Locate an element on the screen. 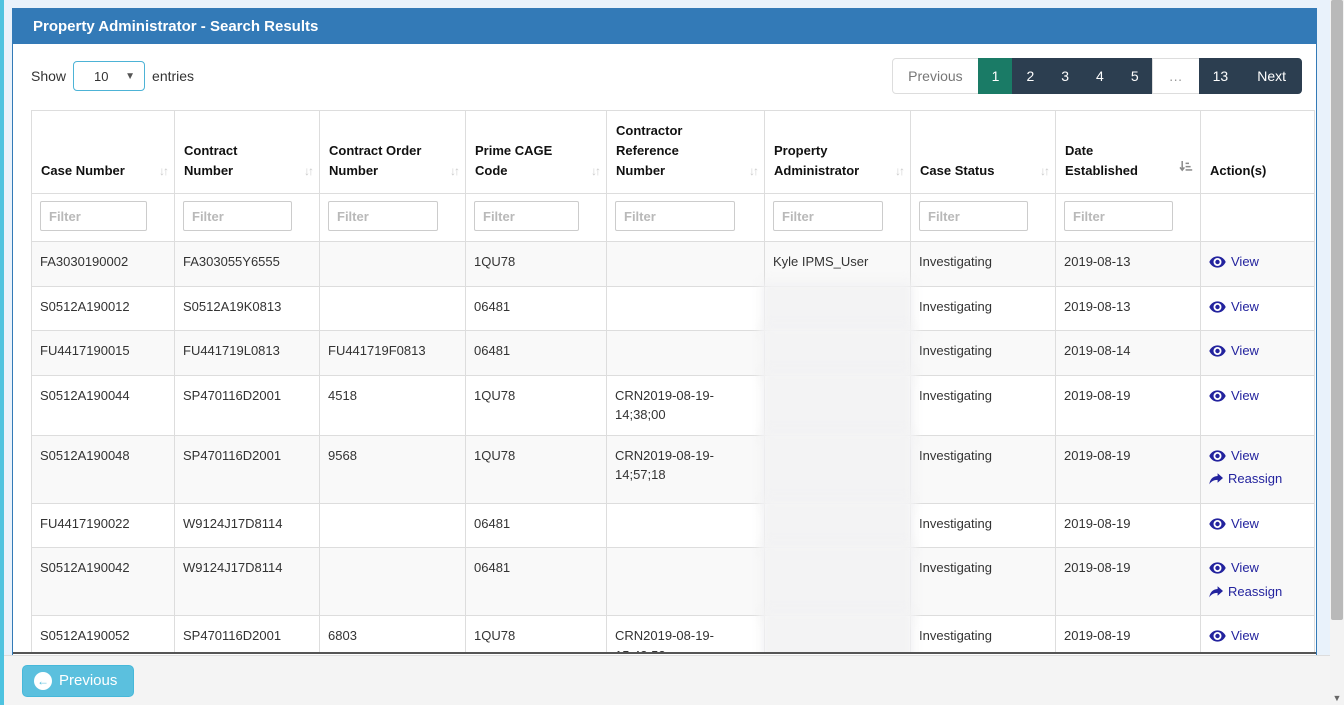  column-header-prime-cage-code: Prime CAGE Code ↓↑ is located at coordinates (536, 152).